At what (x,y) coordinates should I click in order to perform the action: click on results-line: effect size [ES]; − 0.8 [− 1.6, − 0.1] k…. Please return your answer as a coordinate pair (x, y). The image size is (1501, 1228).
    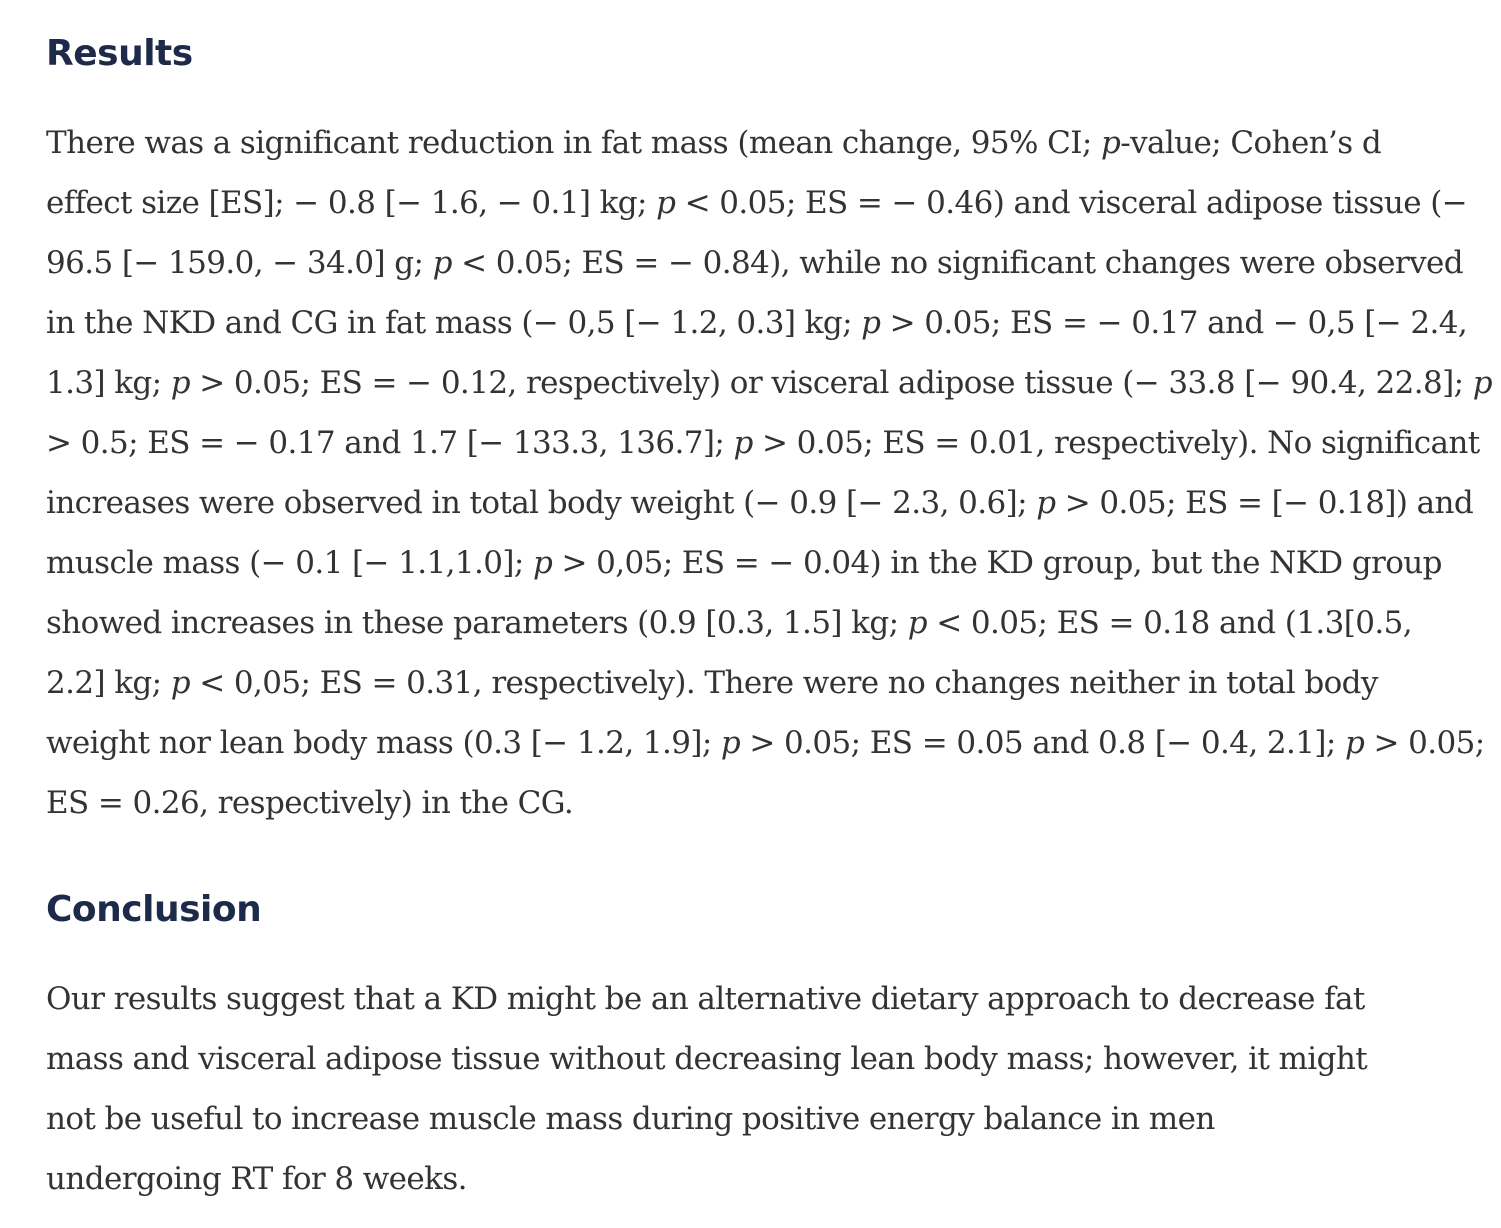
    Looking at the image, I should click on (757, 203).